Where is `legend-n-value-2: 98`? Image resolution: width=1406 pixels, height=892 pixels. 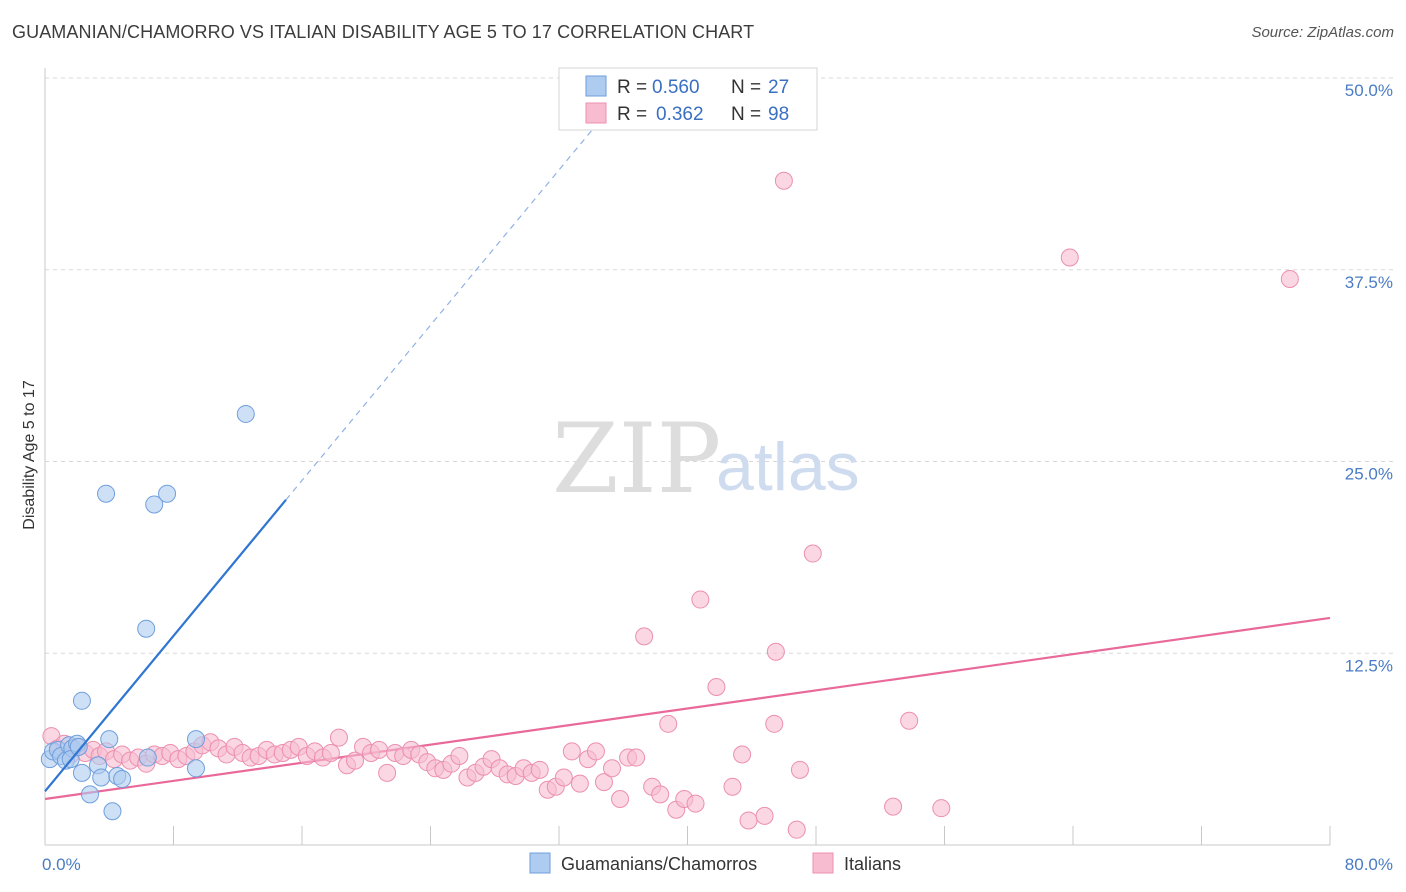 legend-n-value-2: 98 is located at coordinates (778, 114).